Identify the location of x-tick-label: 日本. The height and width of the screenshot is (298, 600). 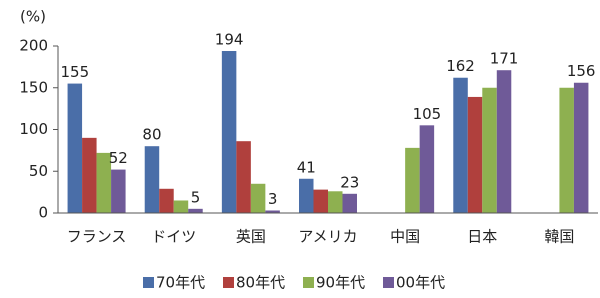
(482, 237).